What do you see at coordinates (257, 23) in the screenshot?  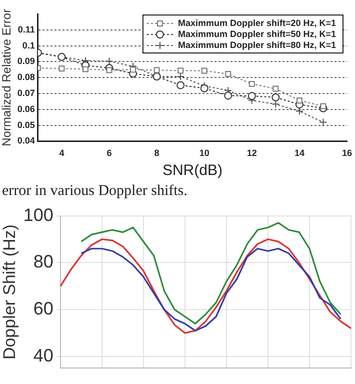 I see `legend-label: Maximmum Doppler shift=20 Hz, K=1` at bounding box center [257, 23].